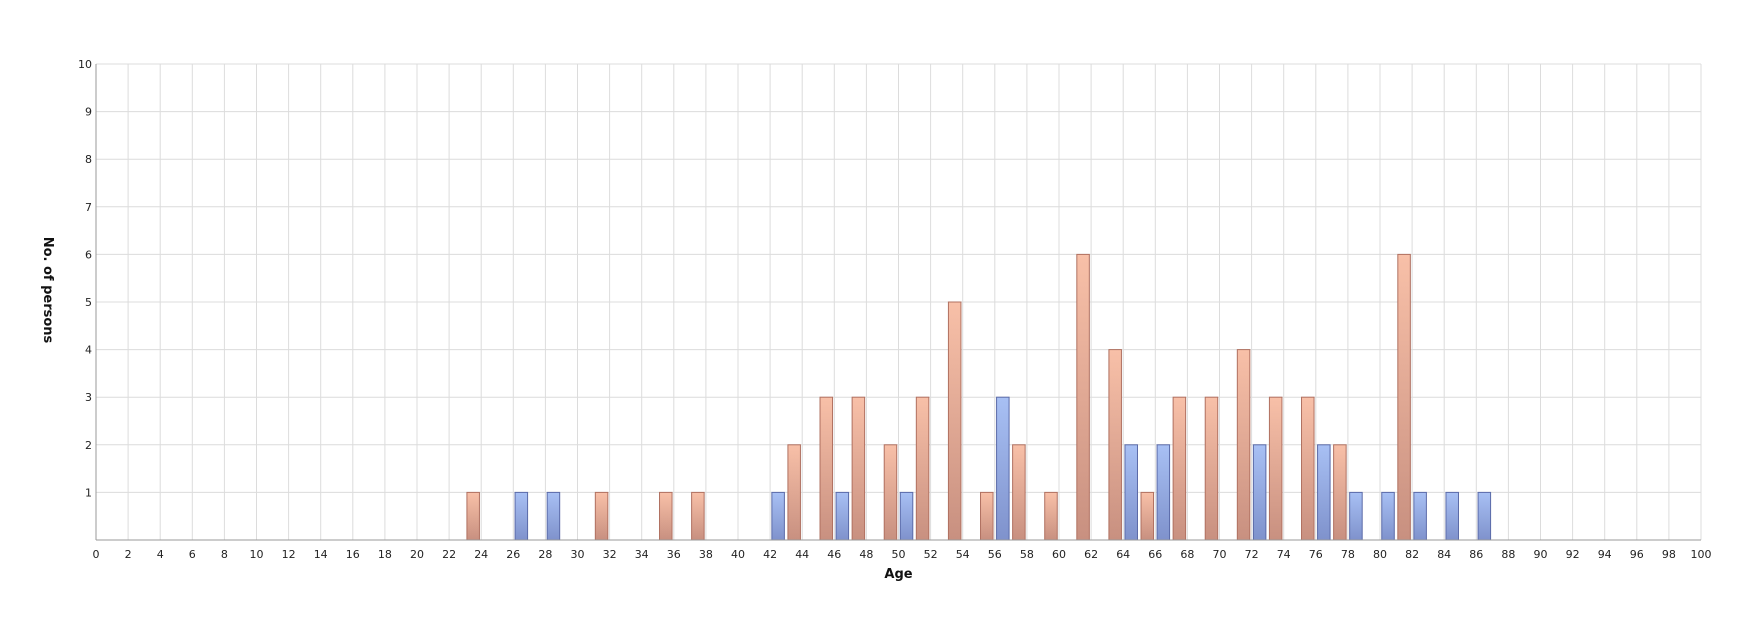  I want to click on x-tick-label-46: 46, so click(834, 554).